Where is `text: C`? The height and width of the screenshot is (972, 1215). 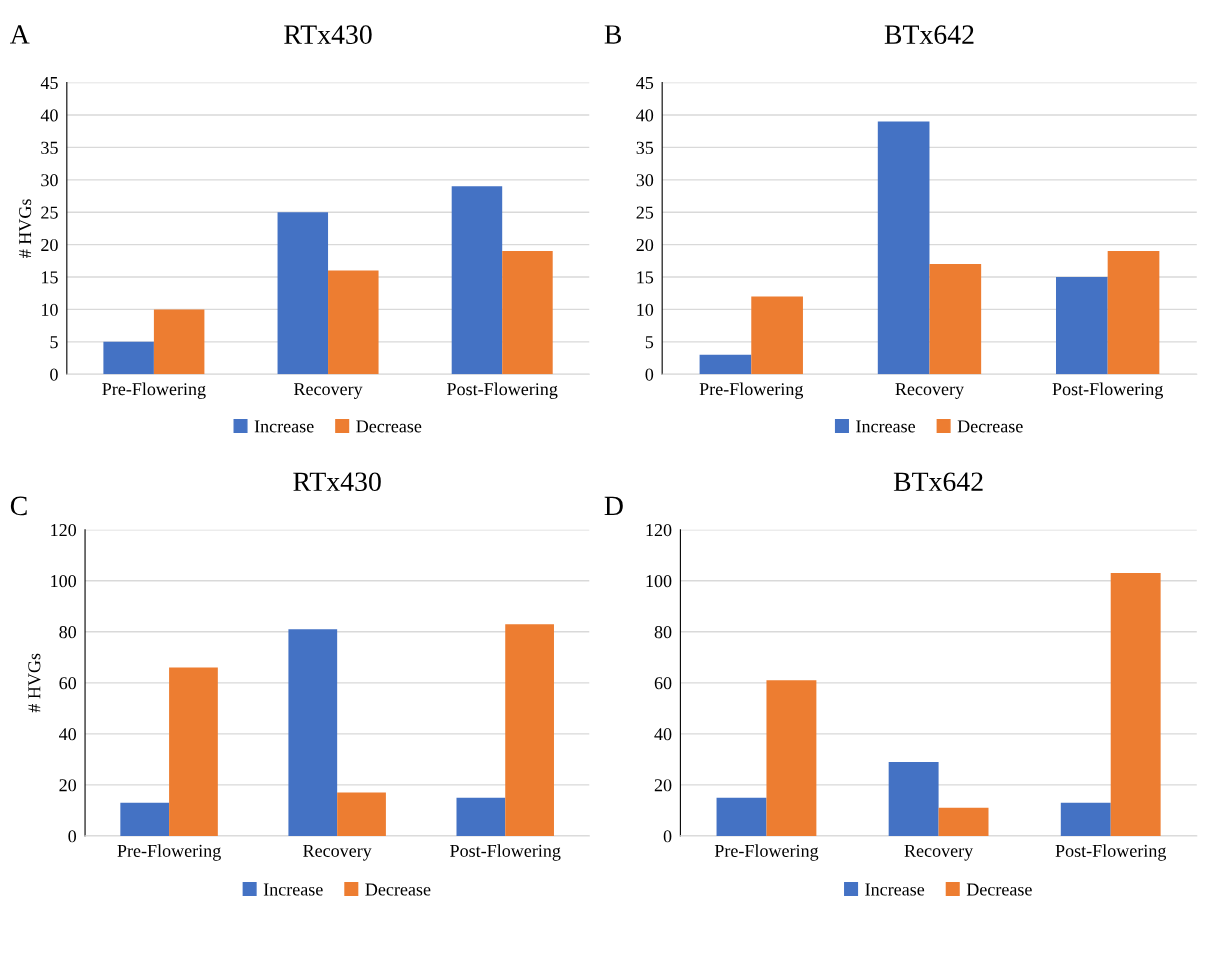 text: C is located at coordinates (18, 506).